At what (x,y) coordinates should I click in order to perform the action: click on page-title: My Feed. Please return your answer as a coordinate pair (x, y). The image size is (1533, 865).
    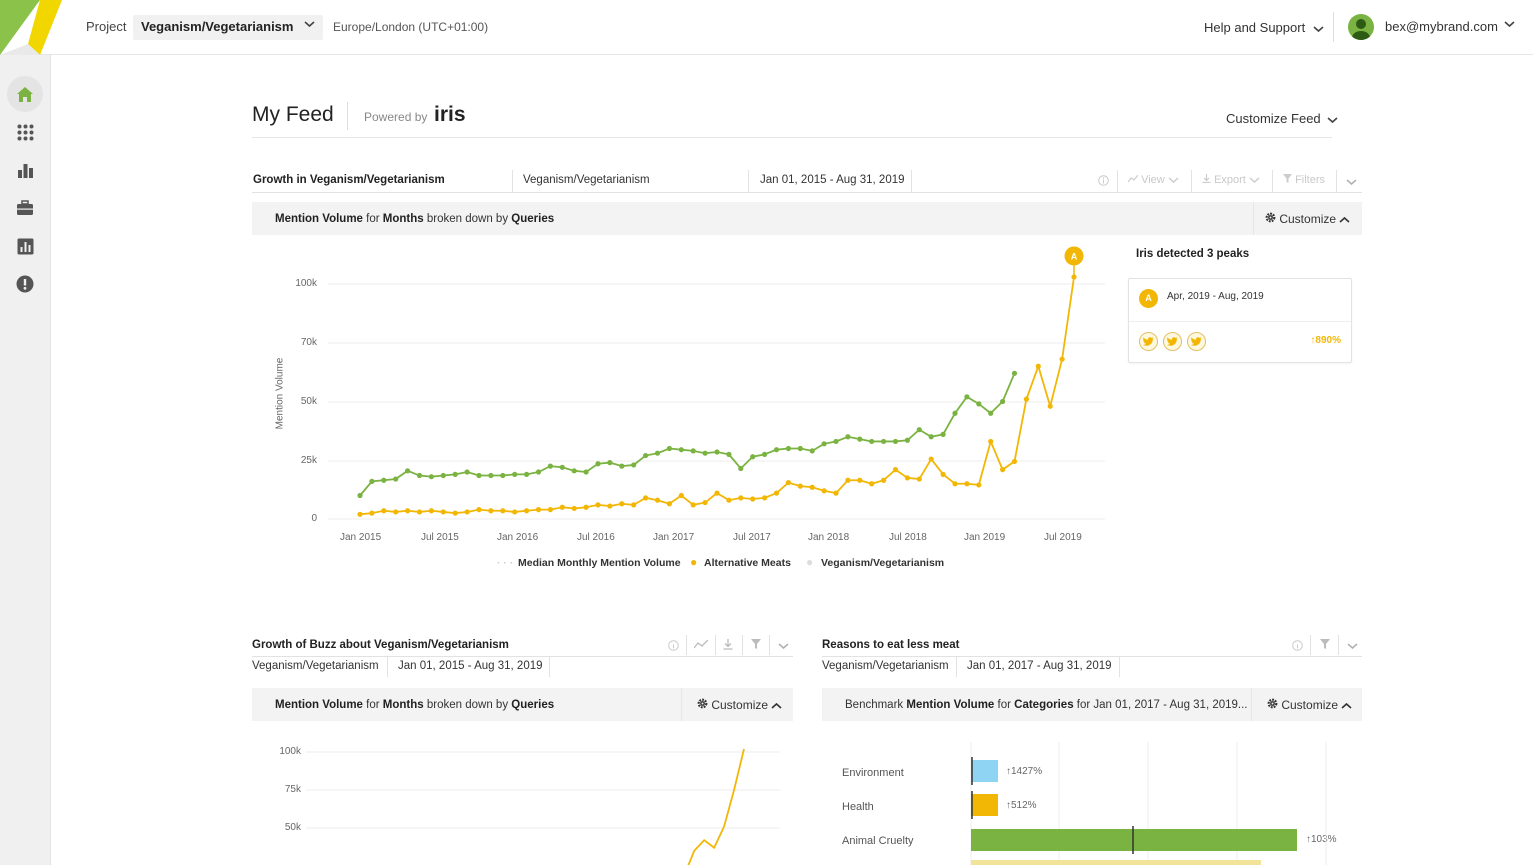
    Looking at the image, I should click on (293, 114).